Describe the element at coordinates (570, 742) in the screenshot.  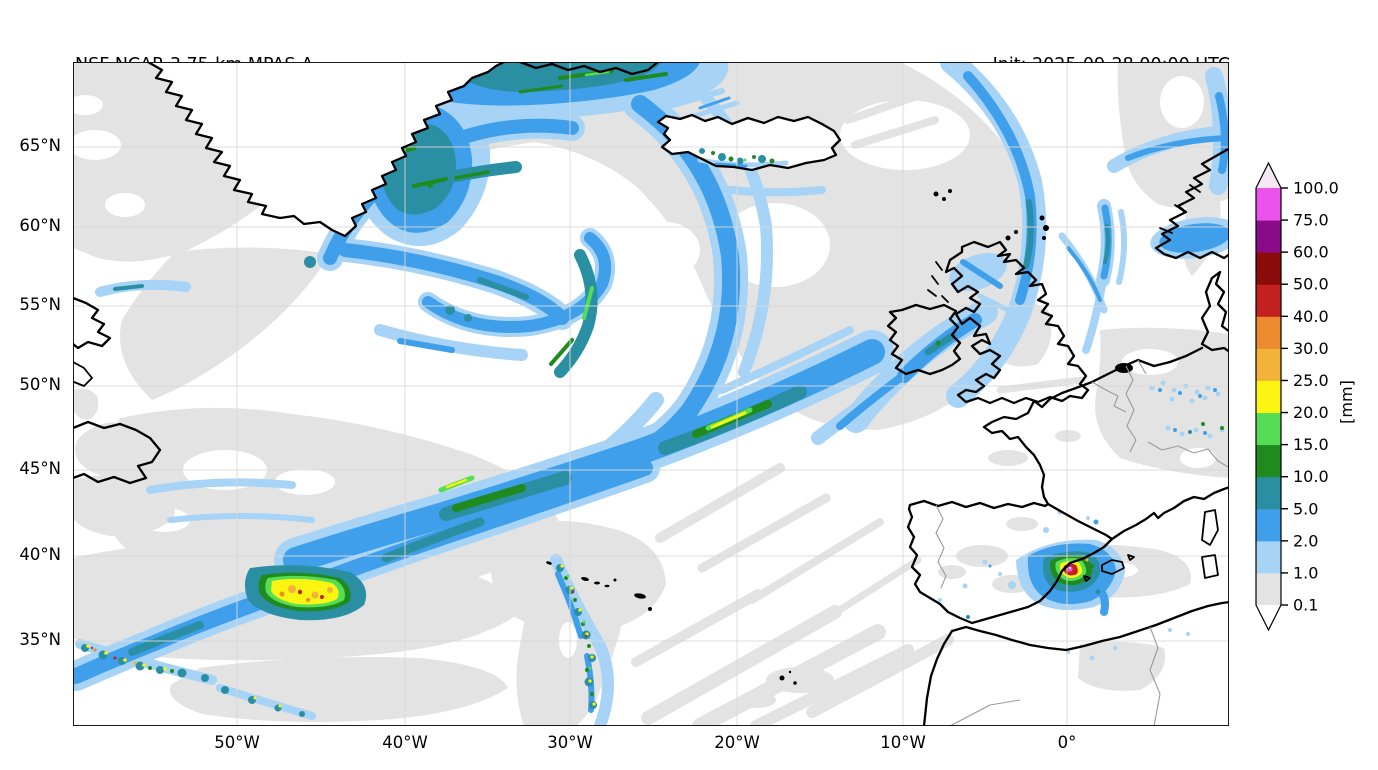
I see `x-tick-label: 30°W` at that location.